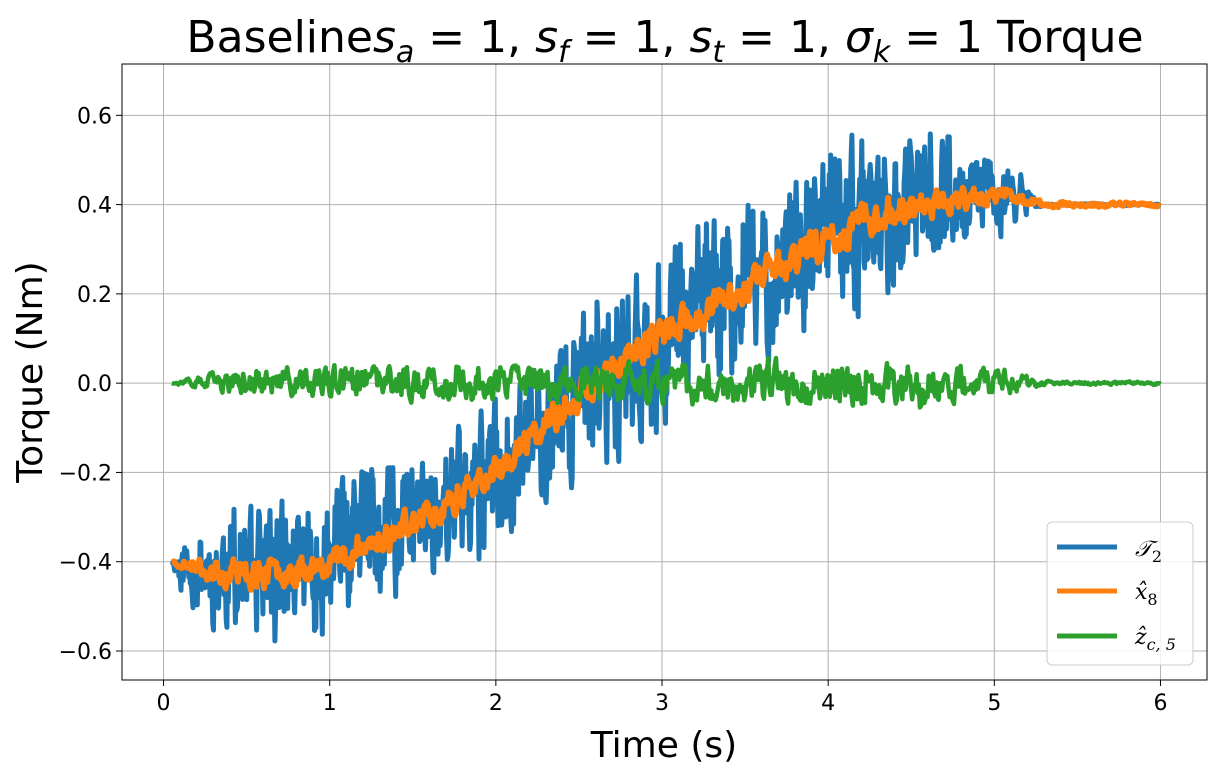 This screenshot has height=775, width=1217. I want to click on title-prefix: Baseline, so click(279, 37).